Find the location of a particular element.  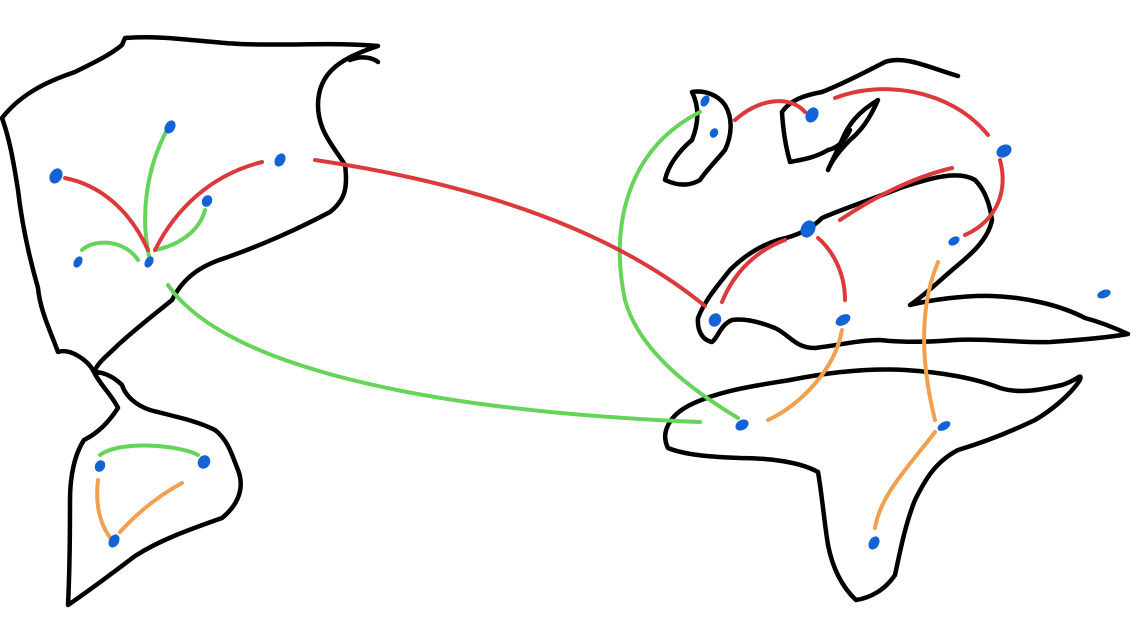

eurasia-coastline is located at coordinates (913, 262).